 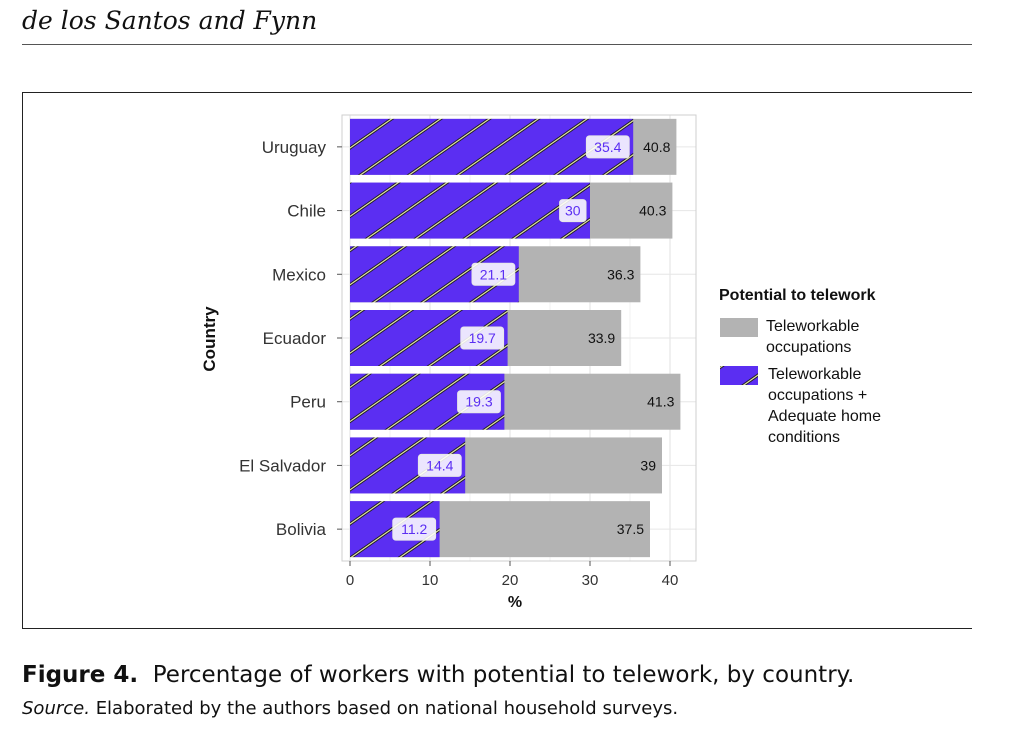 I want to click on x-tick-label: 0, so click(x=350, y=580).